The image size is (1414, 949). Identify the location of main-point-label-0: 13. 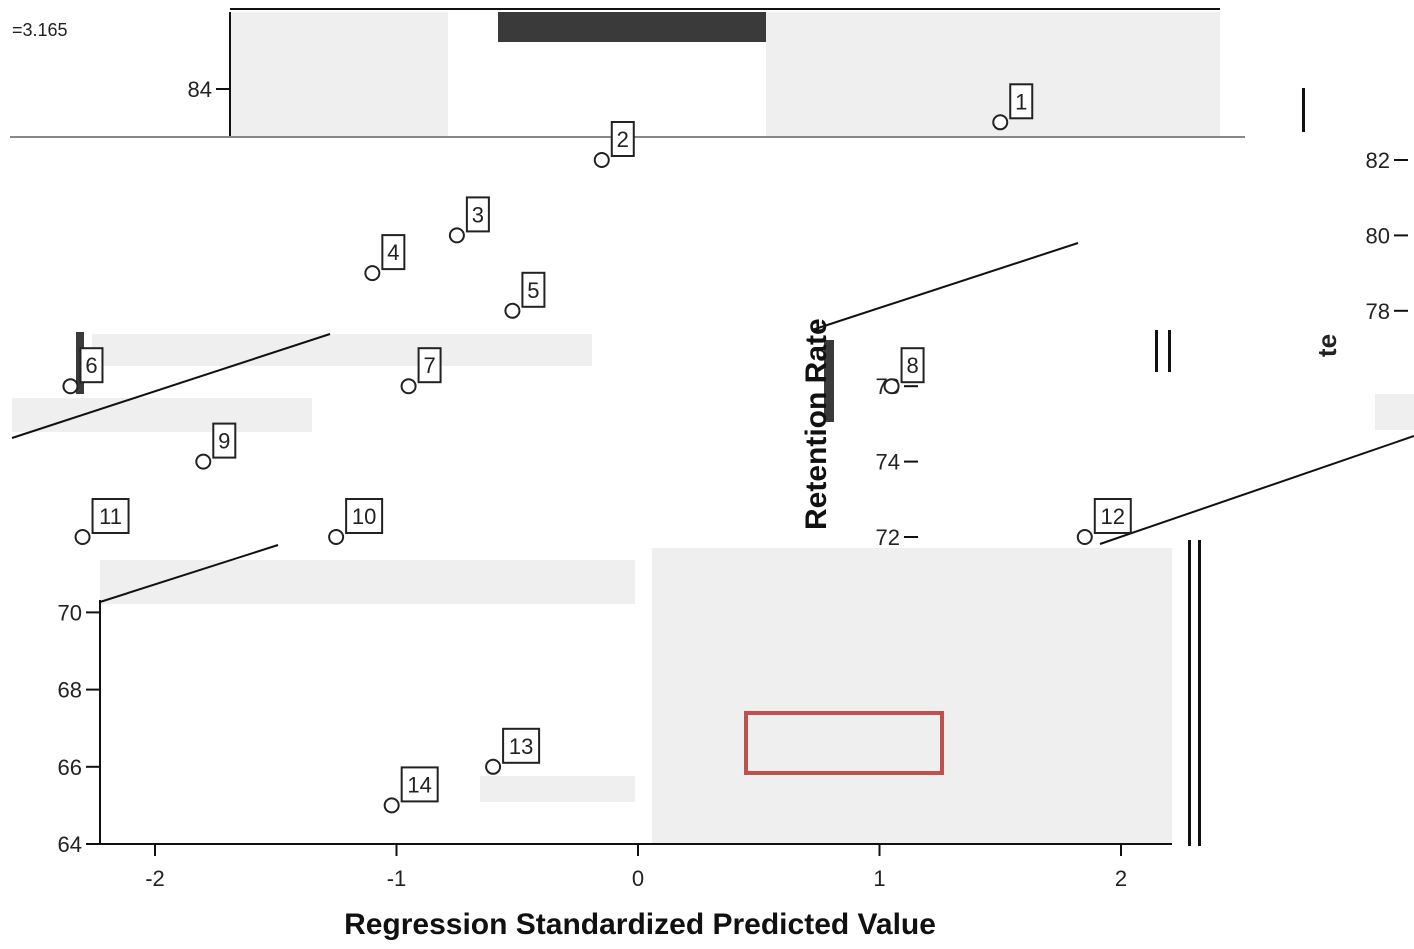
(521, 746).